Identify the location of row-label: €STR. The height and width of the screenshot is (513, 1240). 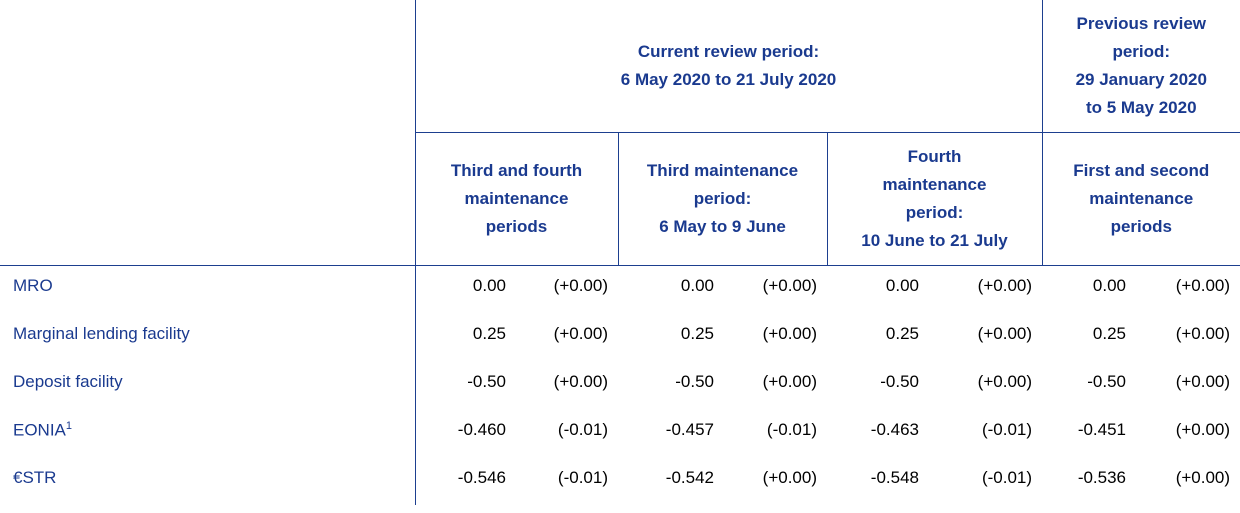
(207, 481).